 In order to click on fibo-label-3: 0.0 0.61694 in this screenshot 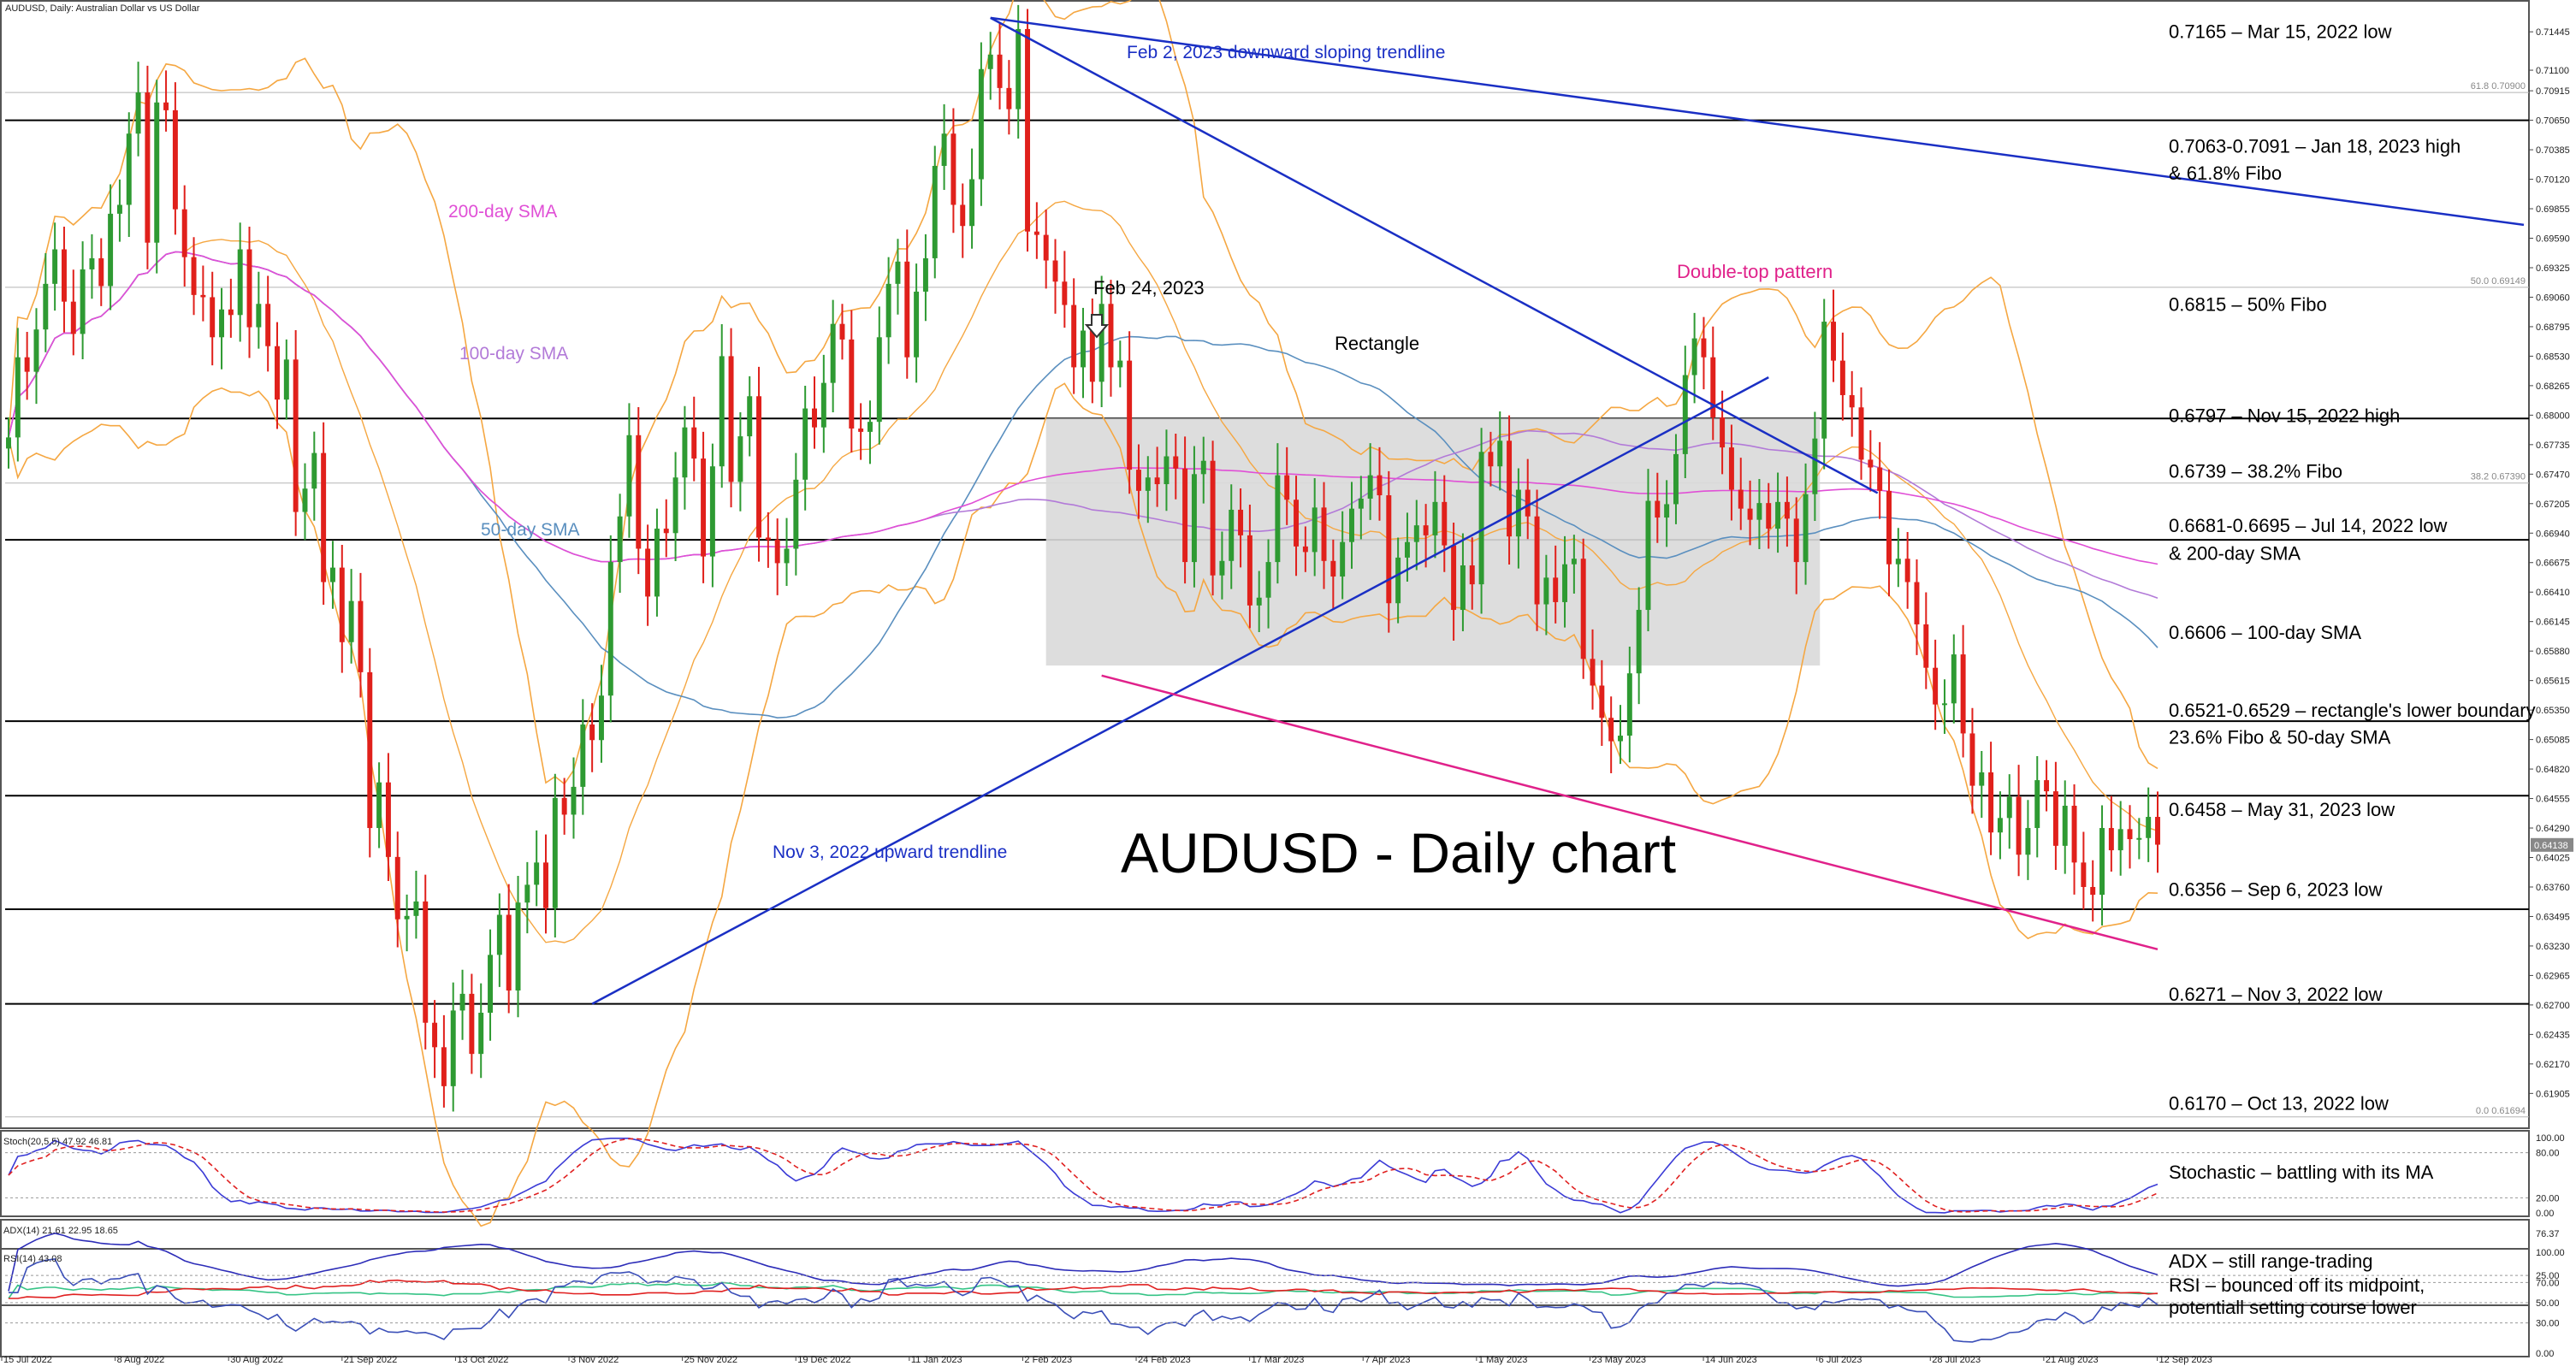, I will do `click(2501, 1111)`.